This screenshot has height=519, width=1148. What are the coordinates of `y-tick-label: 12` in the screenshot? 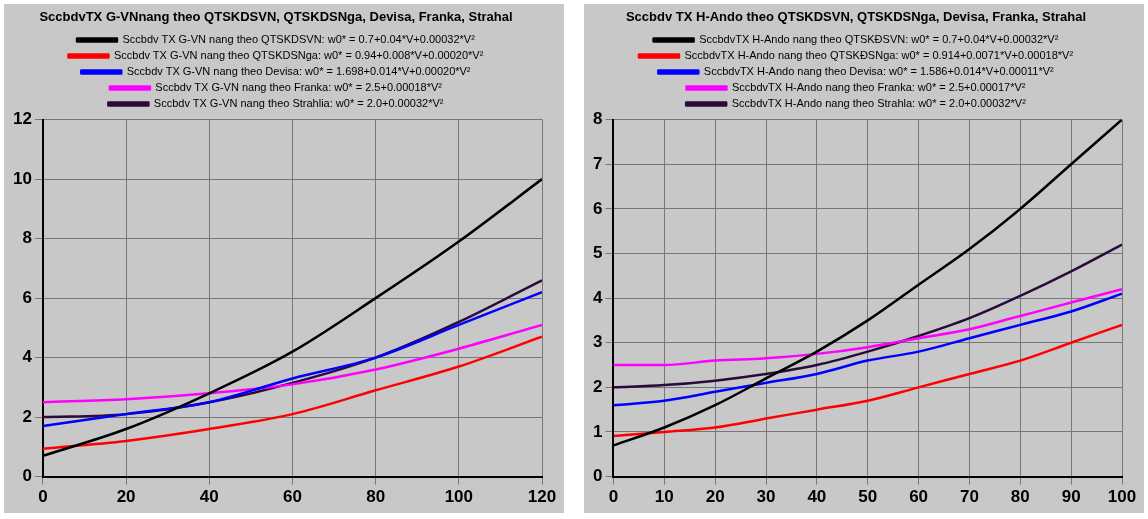 It's located at (22, 119).